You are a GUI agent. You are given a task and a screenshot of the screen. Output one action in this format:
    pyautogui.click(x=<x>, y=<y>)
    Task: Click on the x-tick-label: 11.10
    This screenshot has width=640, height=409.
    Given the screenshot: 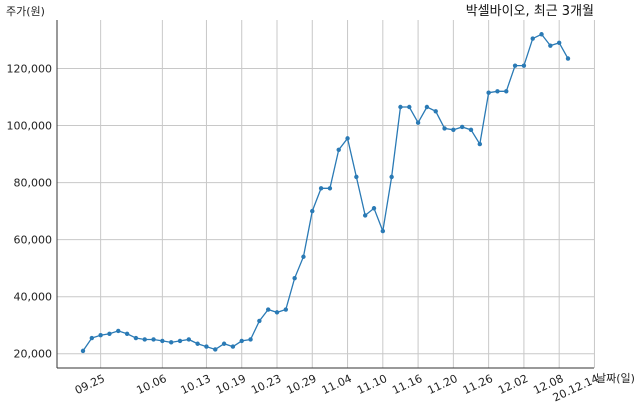 What is the action you would take?
    pyautogui.click(x=372, y=384)
    